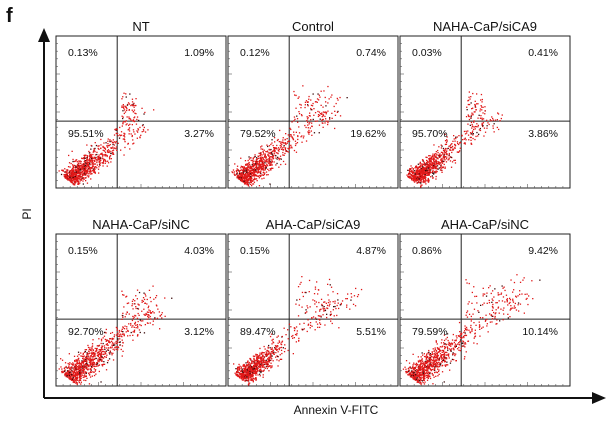 This screenshot has height=426, width=612. I want to click on panel-label: f, so click(9, 16).